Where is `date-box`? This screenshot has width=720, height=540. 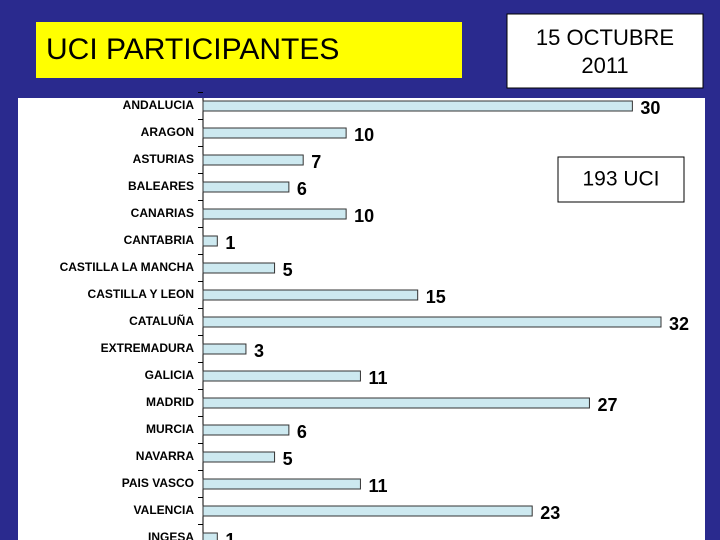
date-box is located at coordinates (605, 51).